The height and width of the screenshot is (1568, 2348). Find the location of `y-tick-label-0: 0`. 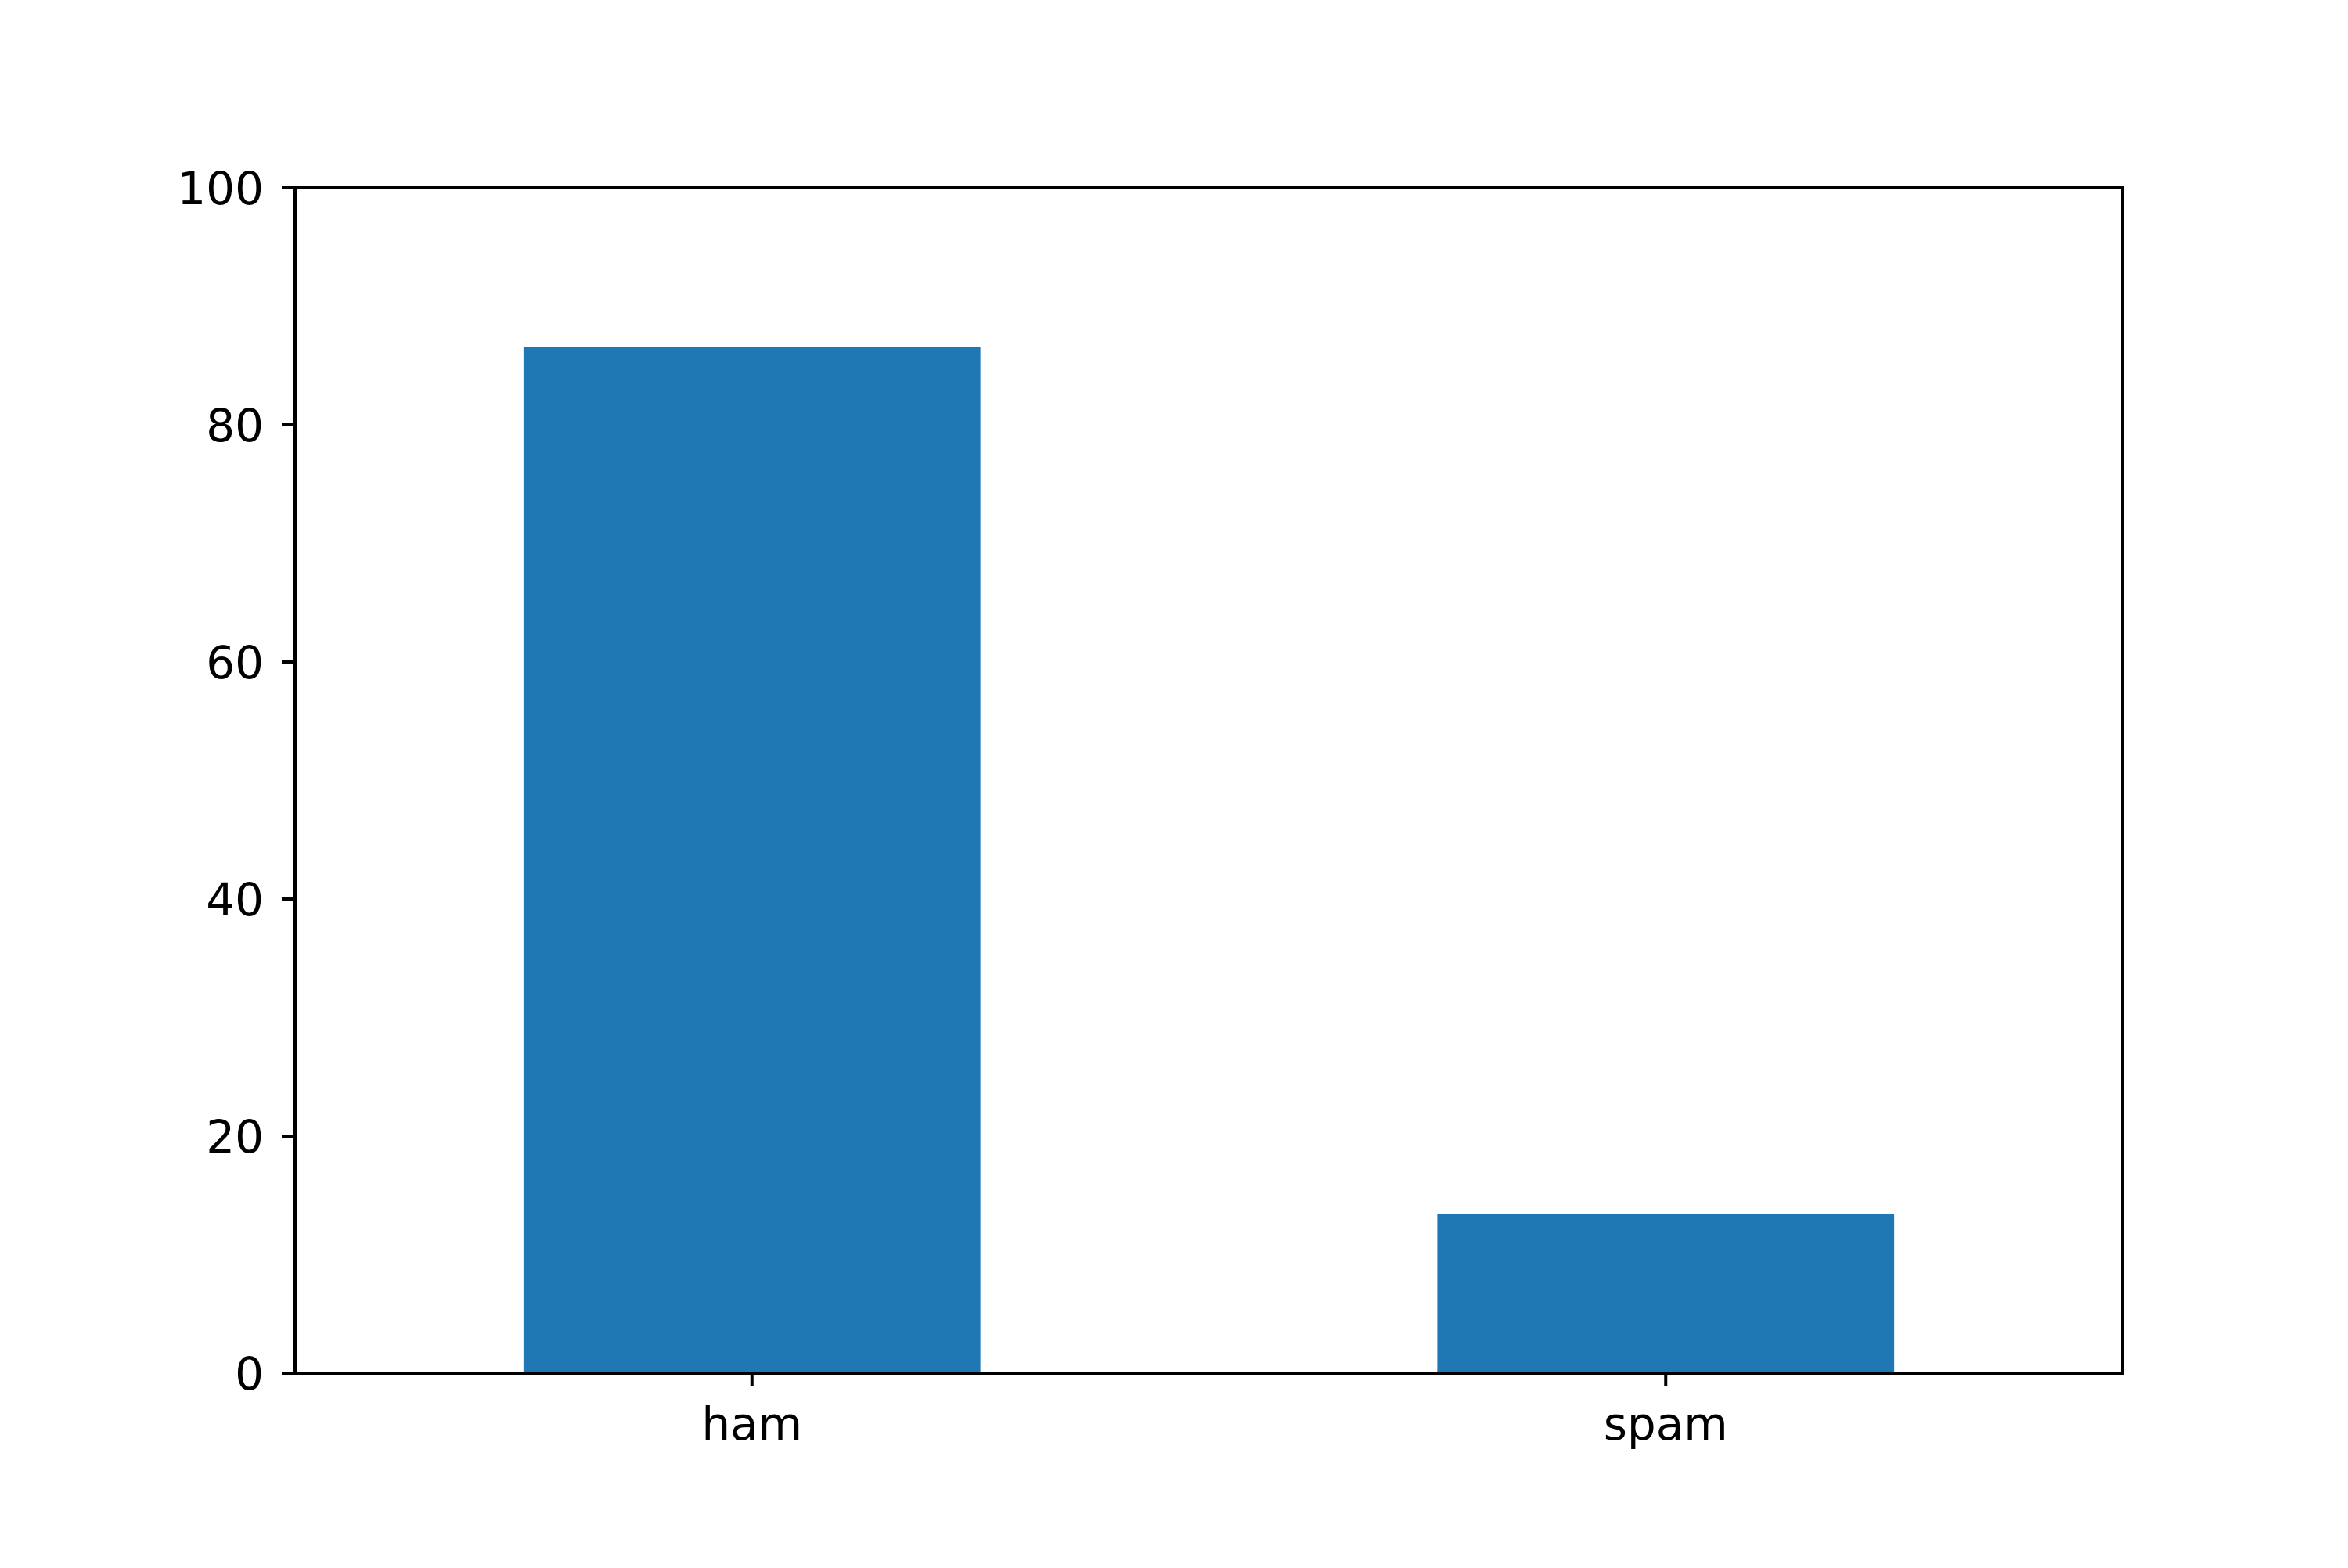

y-tick-label-0: 0 is located at coordinates (249, 1374).